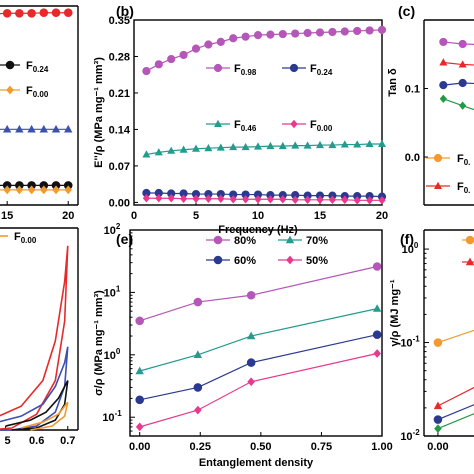 This screenshot has width=474, height=474. What do you see at coordinates (256, 463) in the screenshot?
I see `panel-e-x-label: Entanglement density` at bounding box center [256, 463].